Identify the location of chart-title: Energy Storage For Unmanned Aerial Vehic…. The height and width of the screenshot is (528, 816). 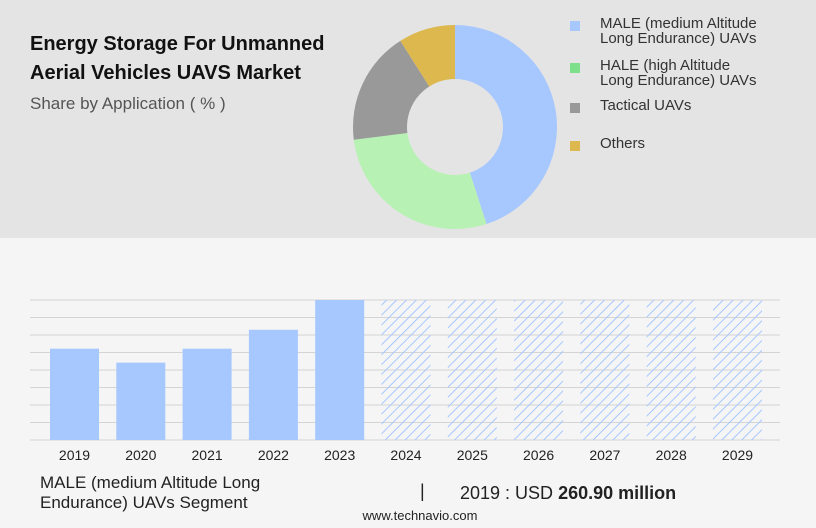
(177, 58).